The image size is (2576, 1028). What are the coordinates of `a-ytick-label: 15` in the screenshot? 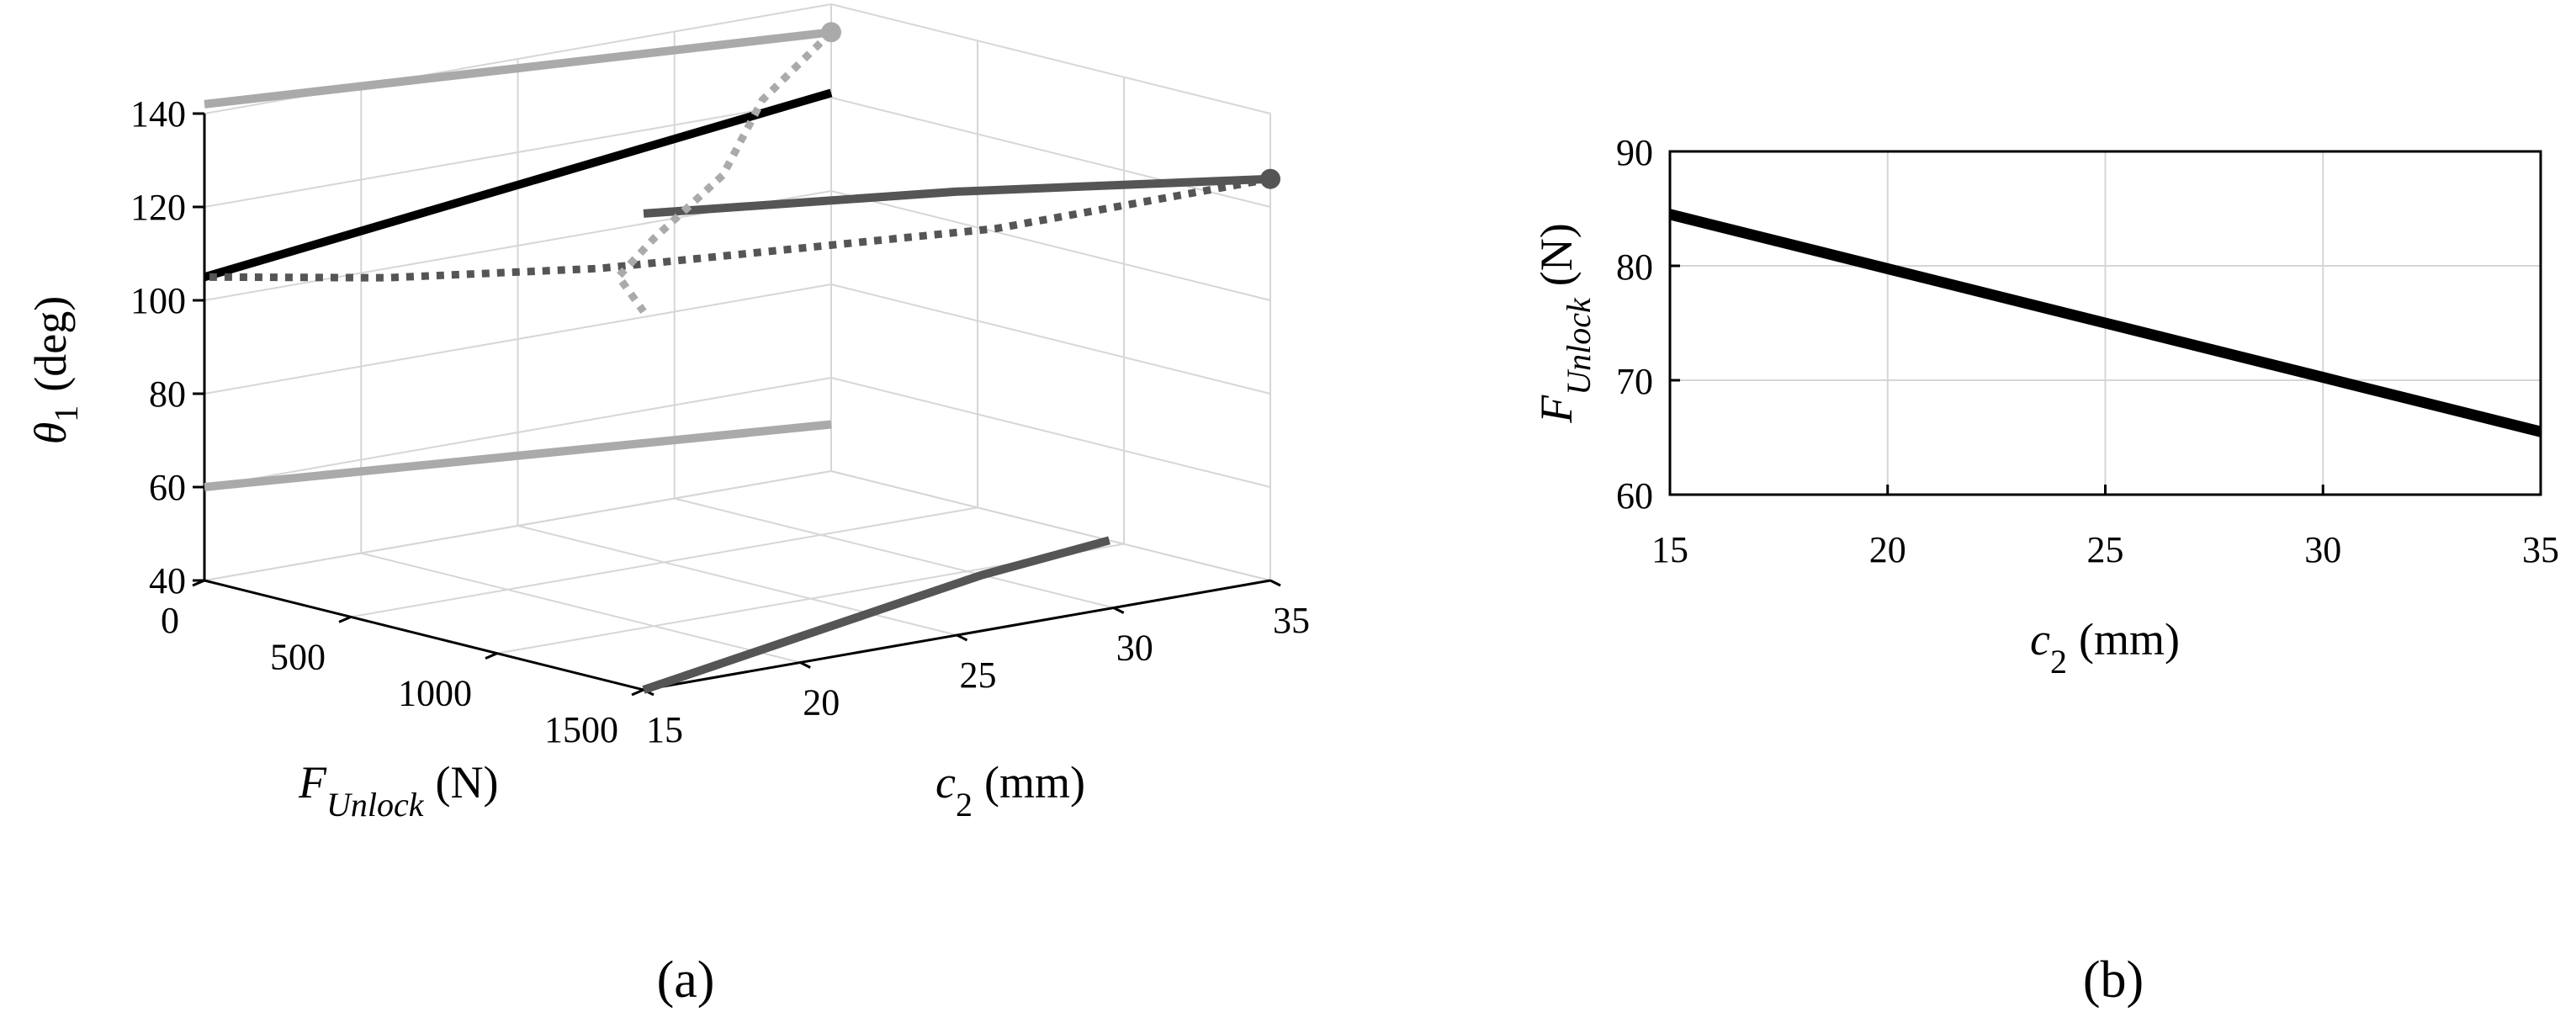 It's located at (664, 729).